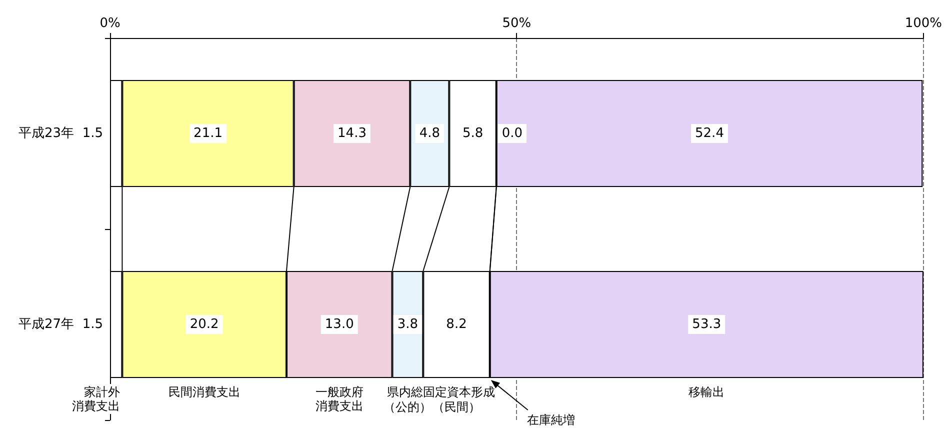  I want to click on x-tick-label: 0%, so click(110, 23).